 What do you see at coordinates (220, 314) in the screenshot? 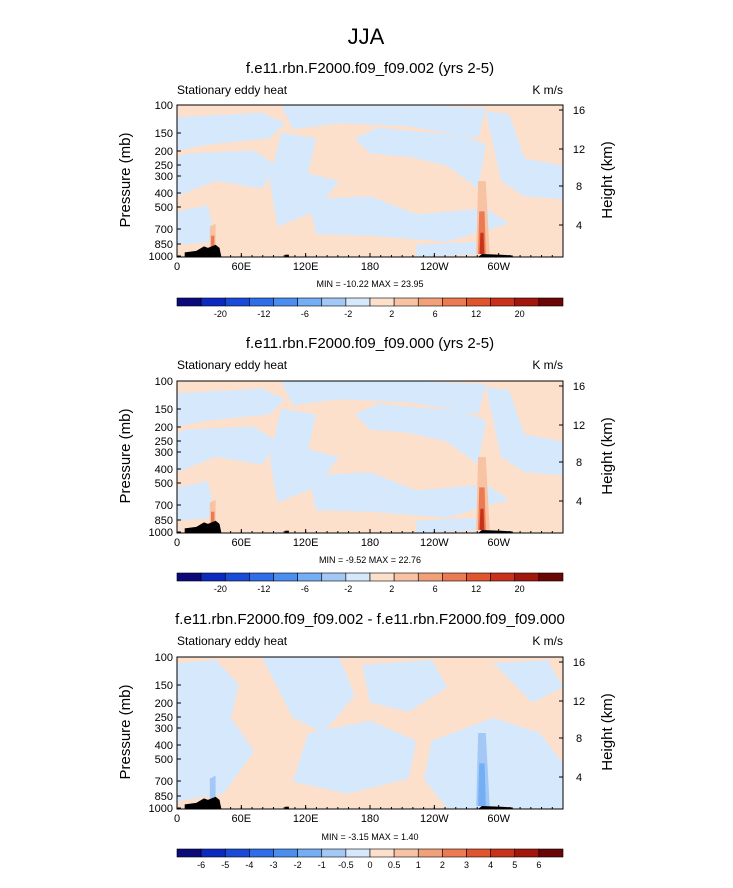
I see `colorbar-label: -20` at bounding box center [220, 314].